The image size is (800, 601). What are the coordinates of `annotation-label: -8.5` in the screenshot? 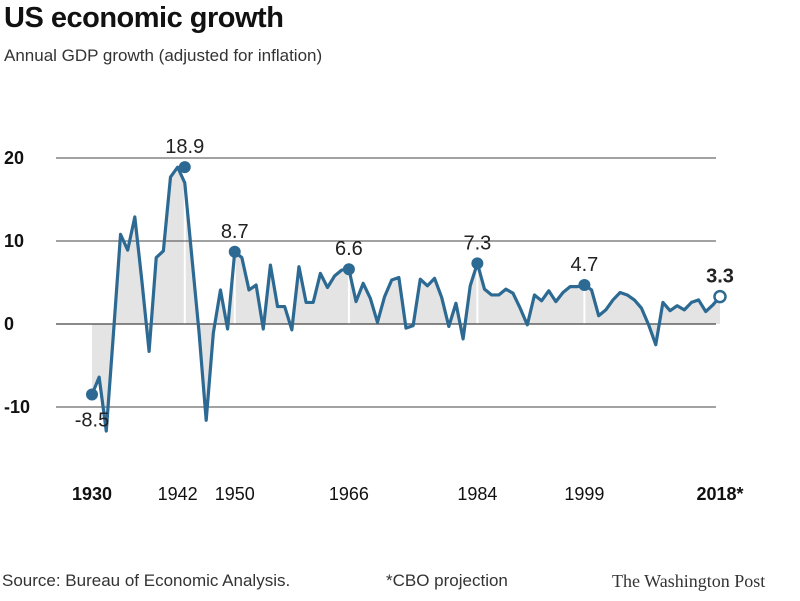 It's located at (92, 421).